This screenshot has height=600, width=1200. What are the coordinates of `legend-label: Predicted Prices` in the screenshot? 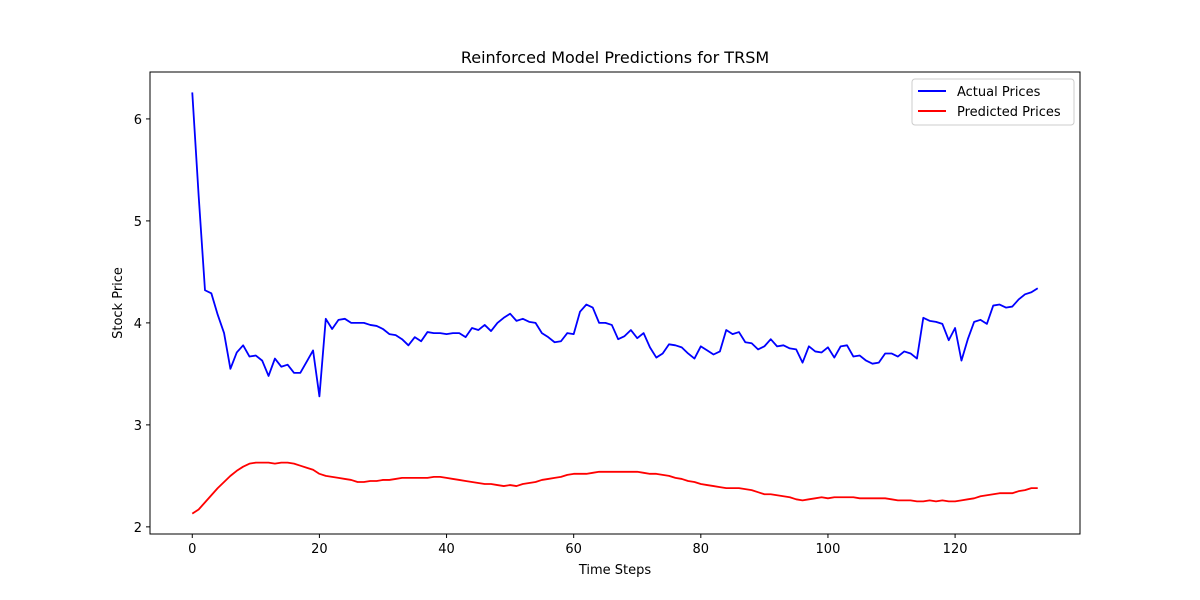 It's located at (1009, 112).